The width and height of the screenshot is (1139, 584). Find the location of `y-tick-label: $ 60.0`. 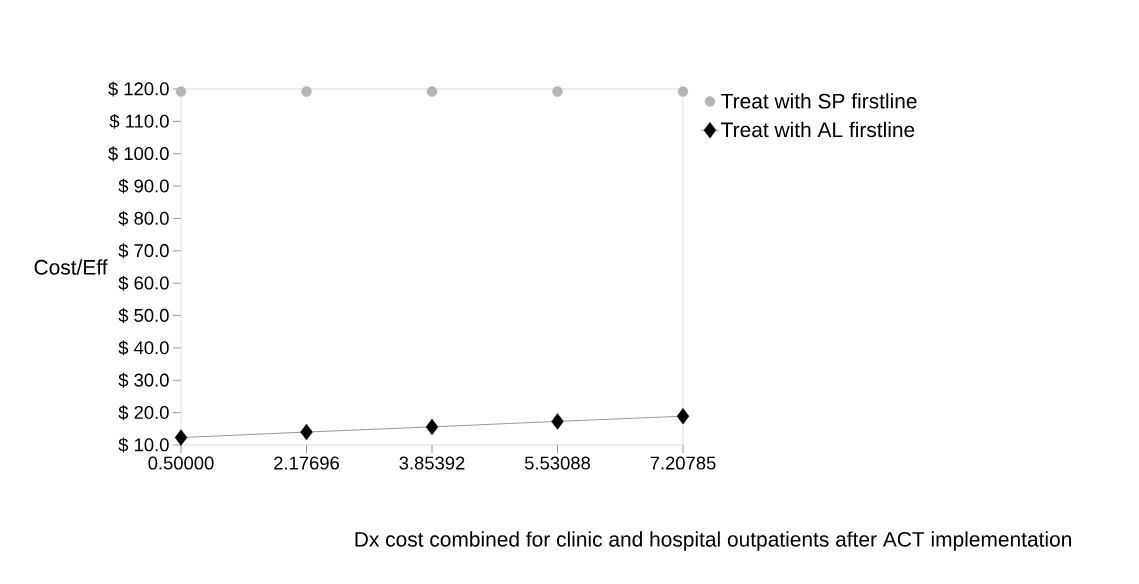

y-tick-label: $ 60.0 is located at coordinates (143, 283).